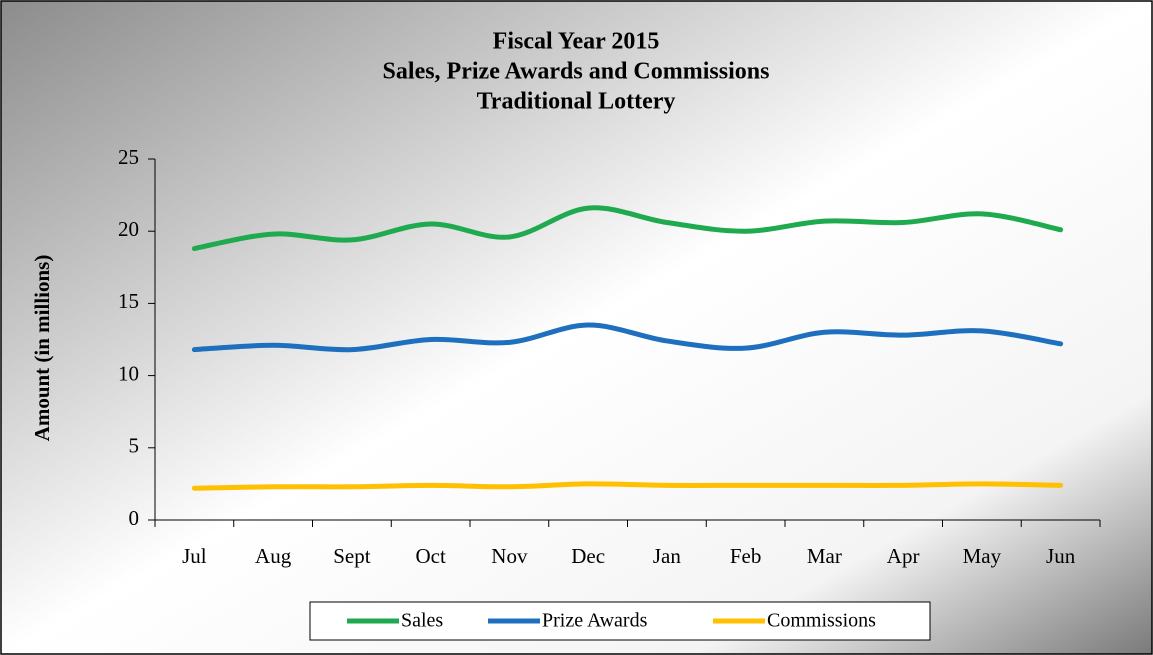 This screenshot has width=1153, height=655. What do you see at coordinates (509, 556) in the screenshot?
I see `x-tick-label: Nov` at bounding box center [509, 556].